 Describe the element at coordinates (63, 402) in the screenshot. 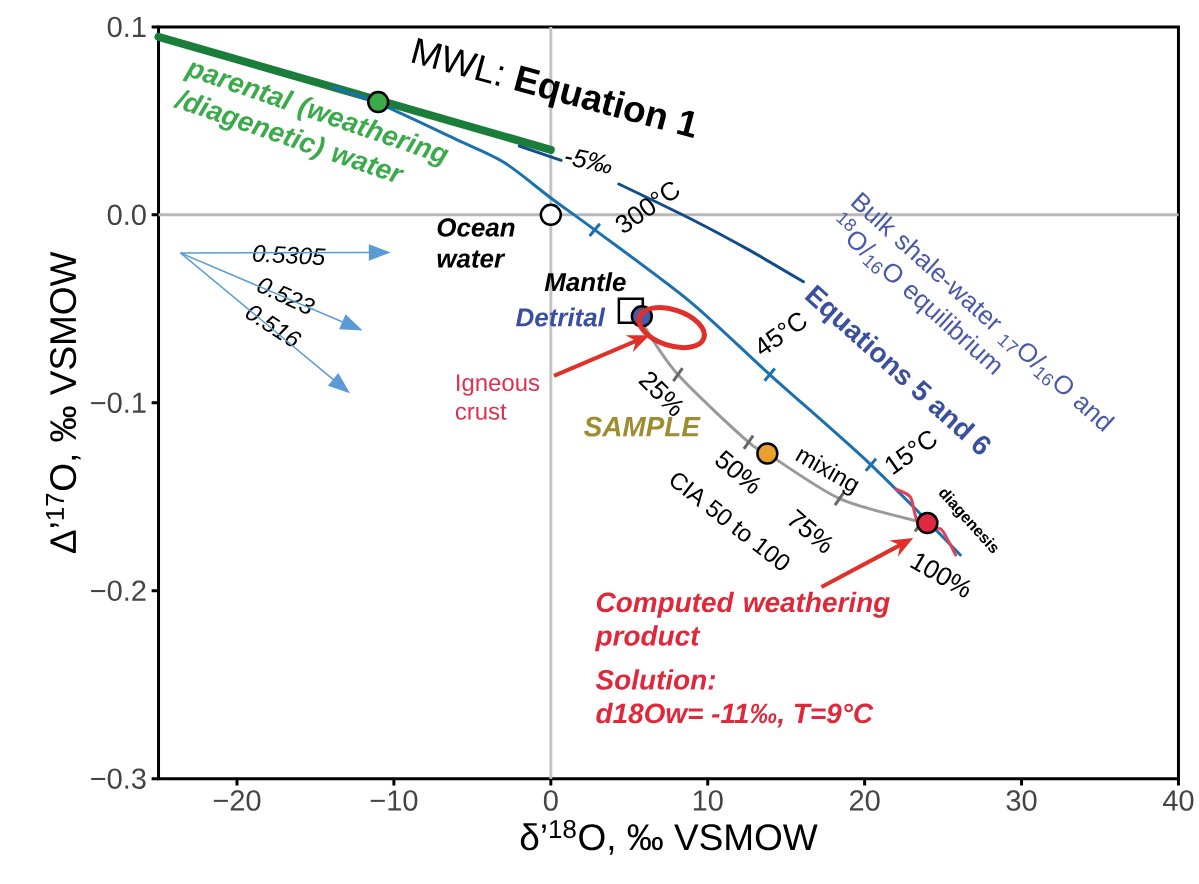

I see `y-axis-title: Δ’$^{17}$O, ‰ VSMOW` at that location.